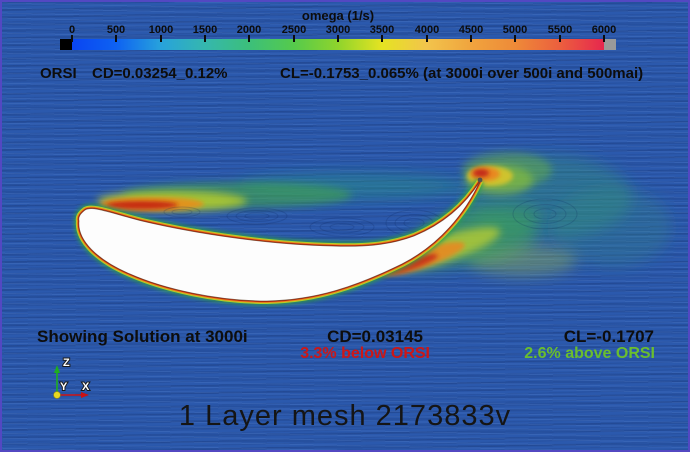 Image resolution: width=690 pixels, height=452 pixels. I want to click on solution-cl-value: CL=-0.1707, so click(608, 336).